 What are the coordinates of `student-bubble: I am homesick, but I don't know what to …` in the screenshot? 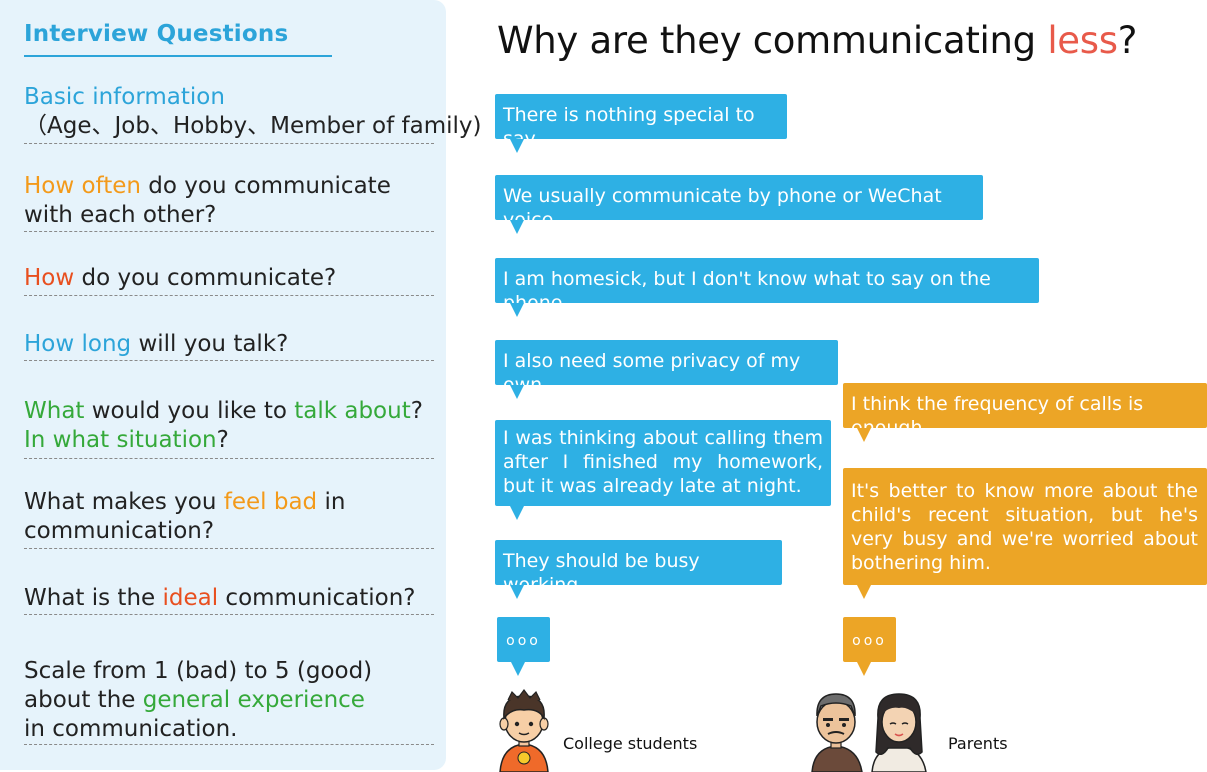 It's located at (767, 286).